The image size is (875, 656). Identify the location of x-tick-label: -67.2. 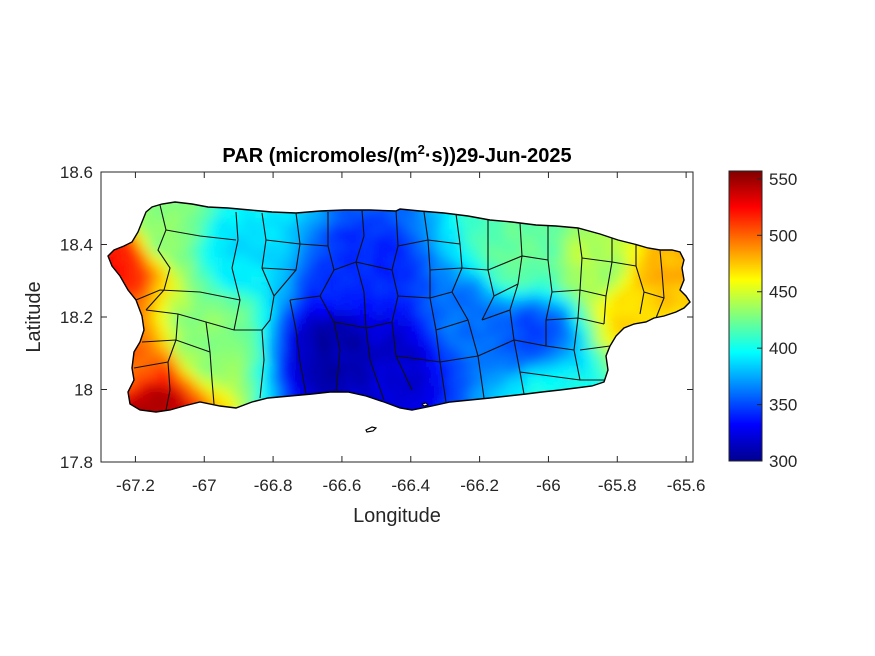
(135, 485).